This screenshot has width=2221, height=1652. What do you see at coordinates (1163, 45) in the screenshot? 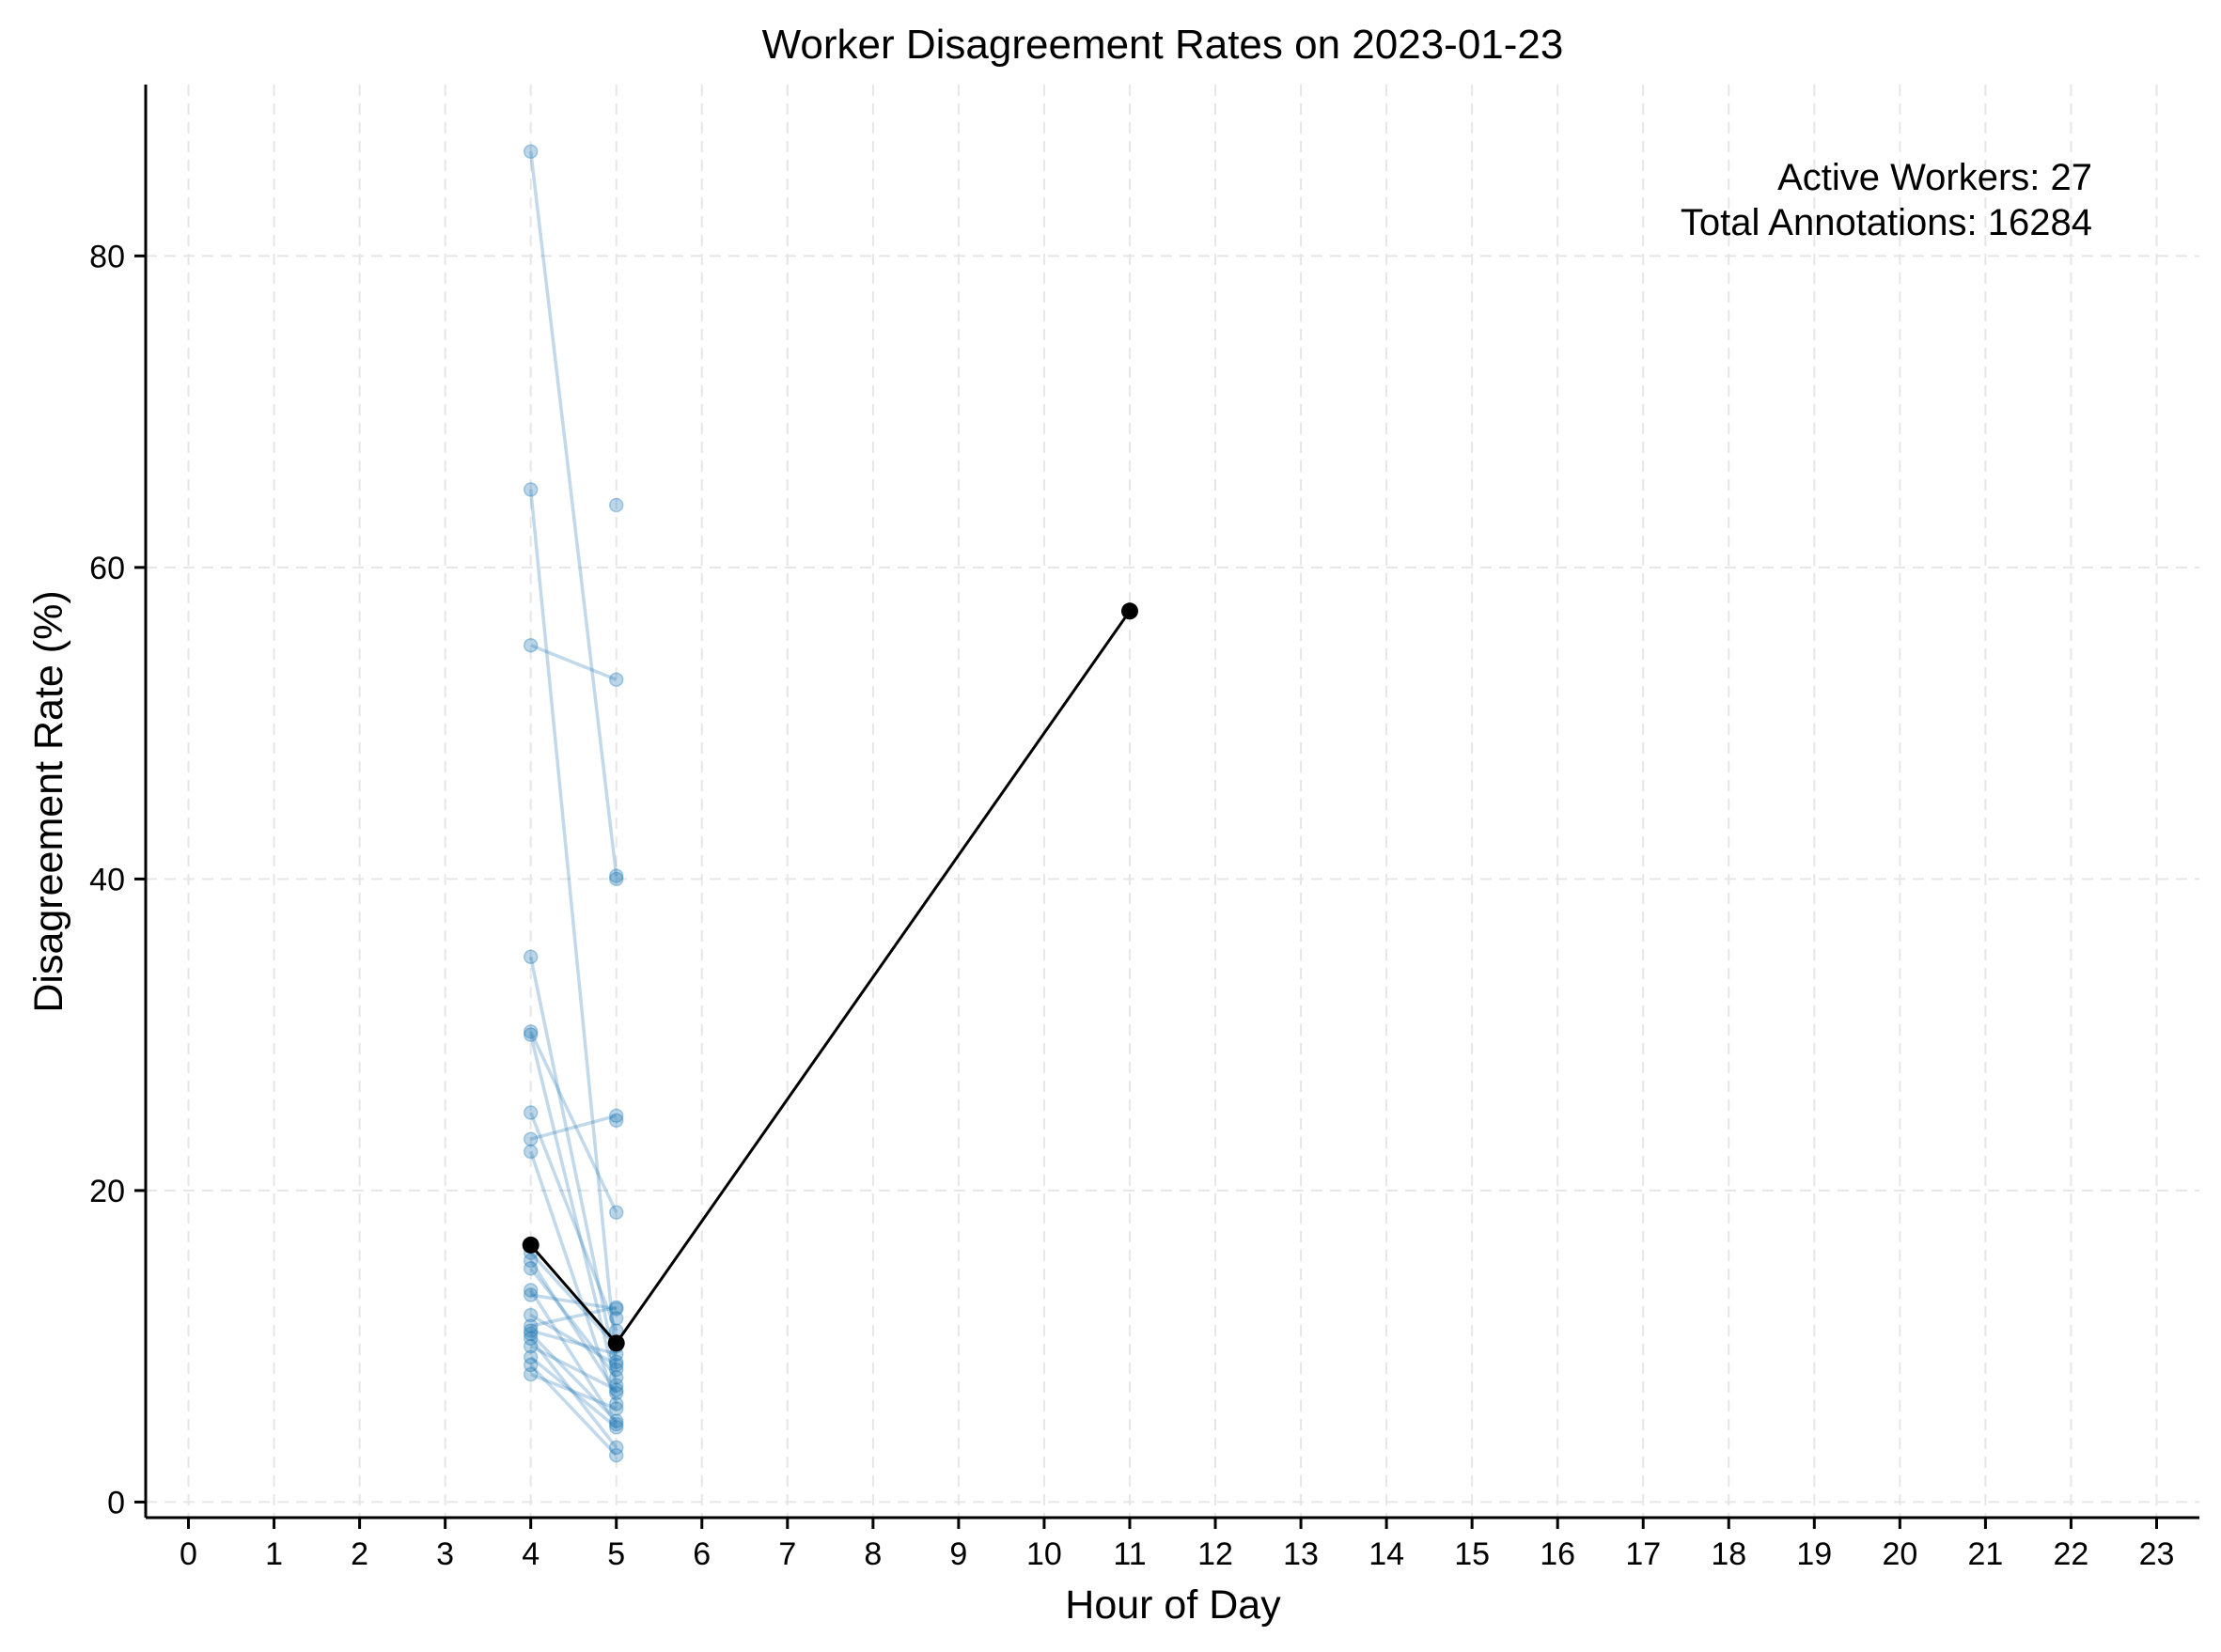
I see `chart-title: Worker Disagreement Rates on 2023-01-23` at bounding box center [1163, 45].